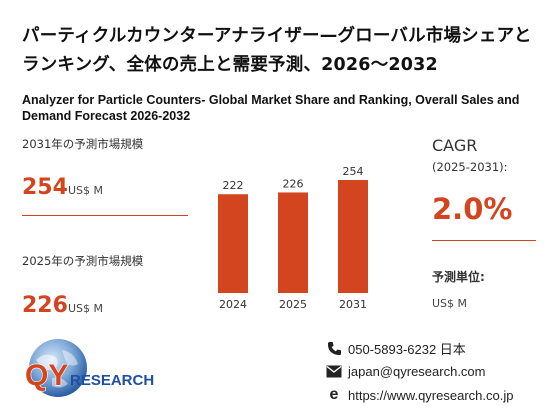  I want to click on market-2025-label: 2025年の予測市場規模, so click(83, 261).